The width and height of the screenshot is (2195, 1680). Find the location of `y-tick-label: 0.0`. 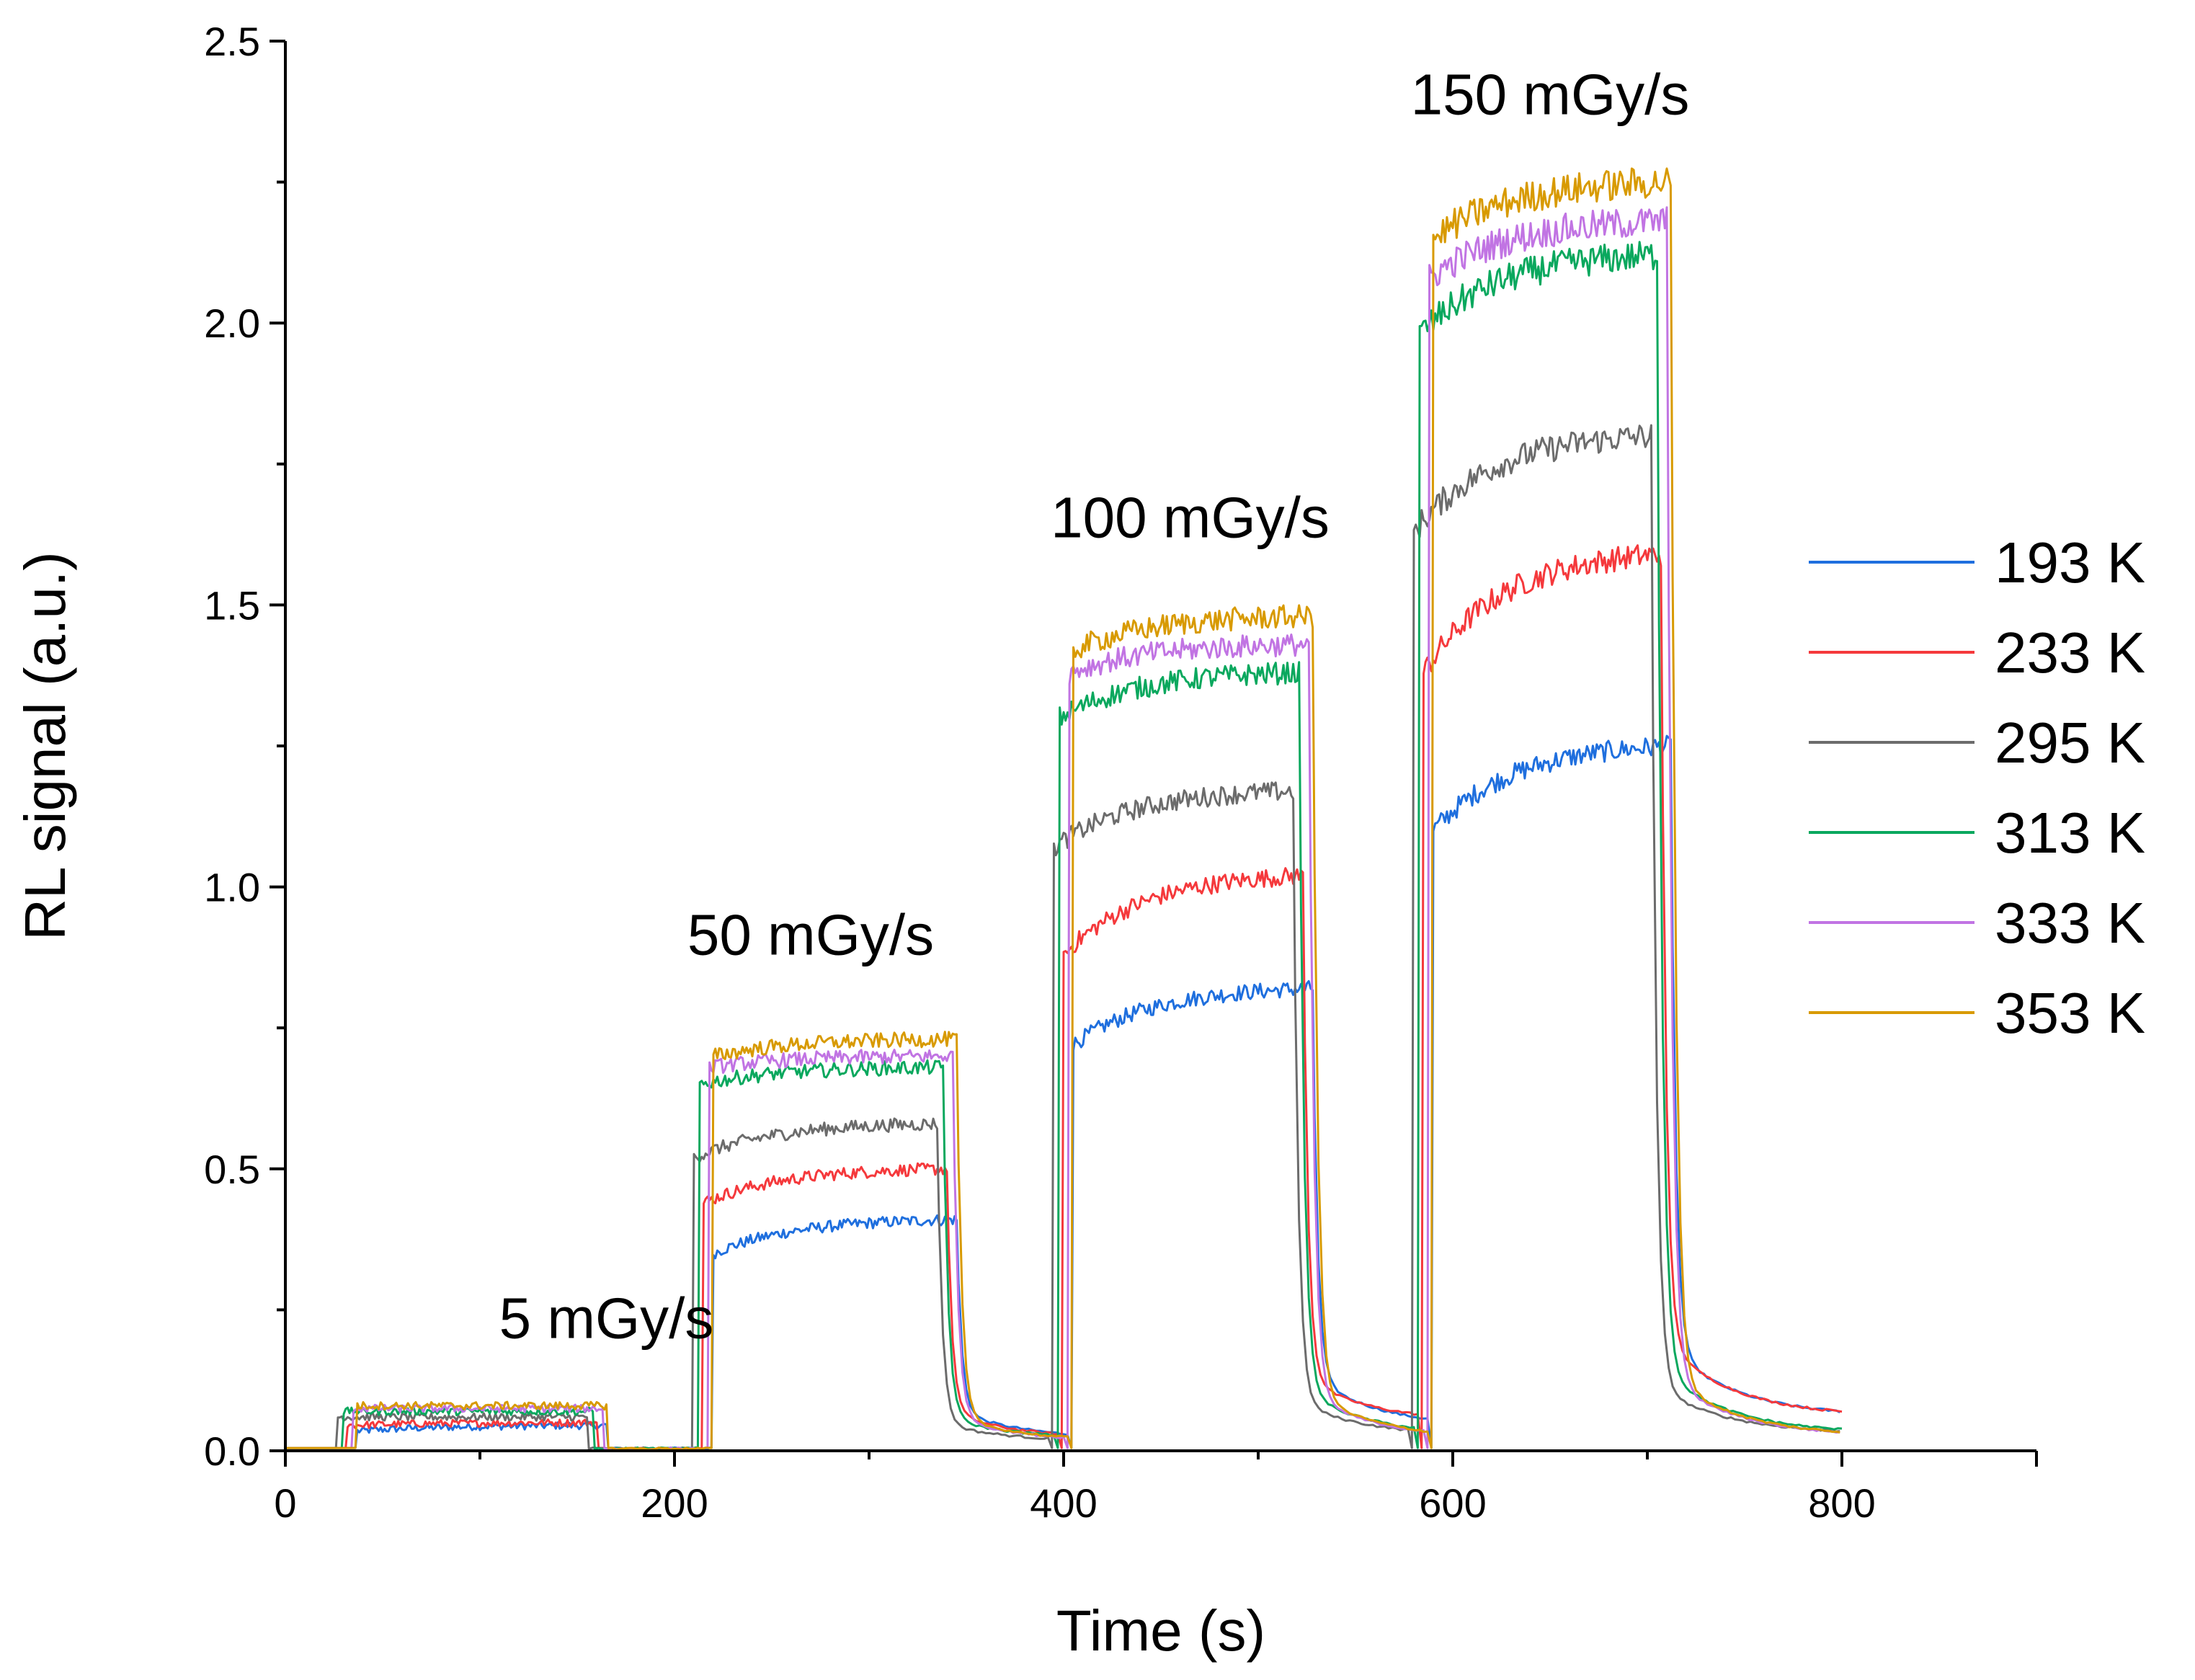

y-tick-label: 0.0 is located at coordinates (232, 1451).